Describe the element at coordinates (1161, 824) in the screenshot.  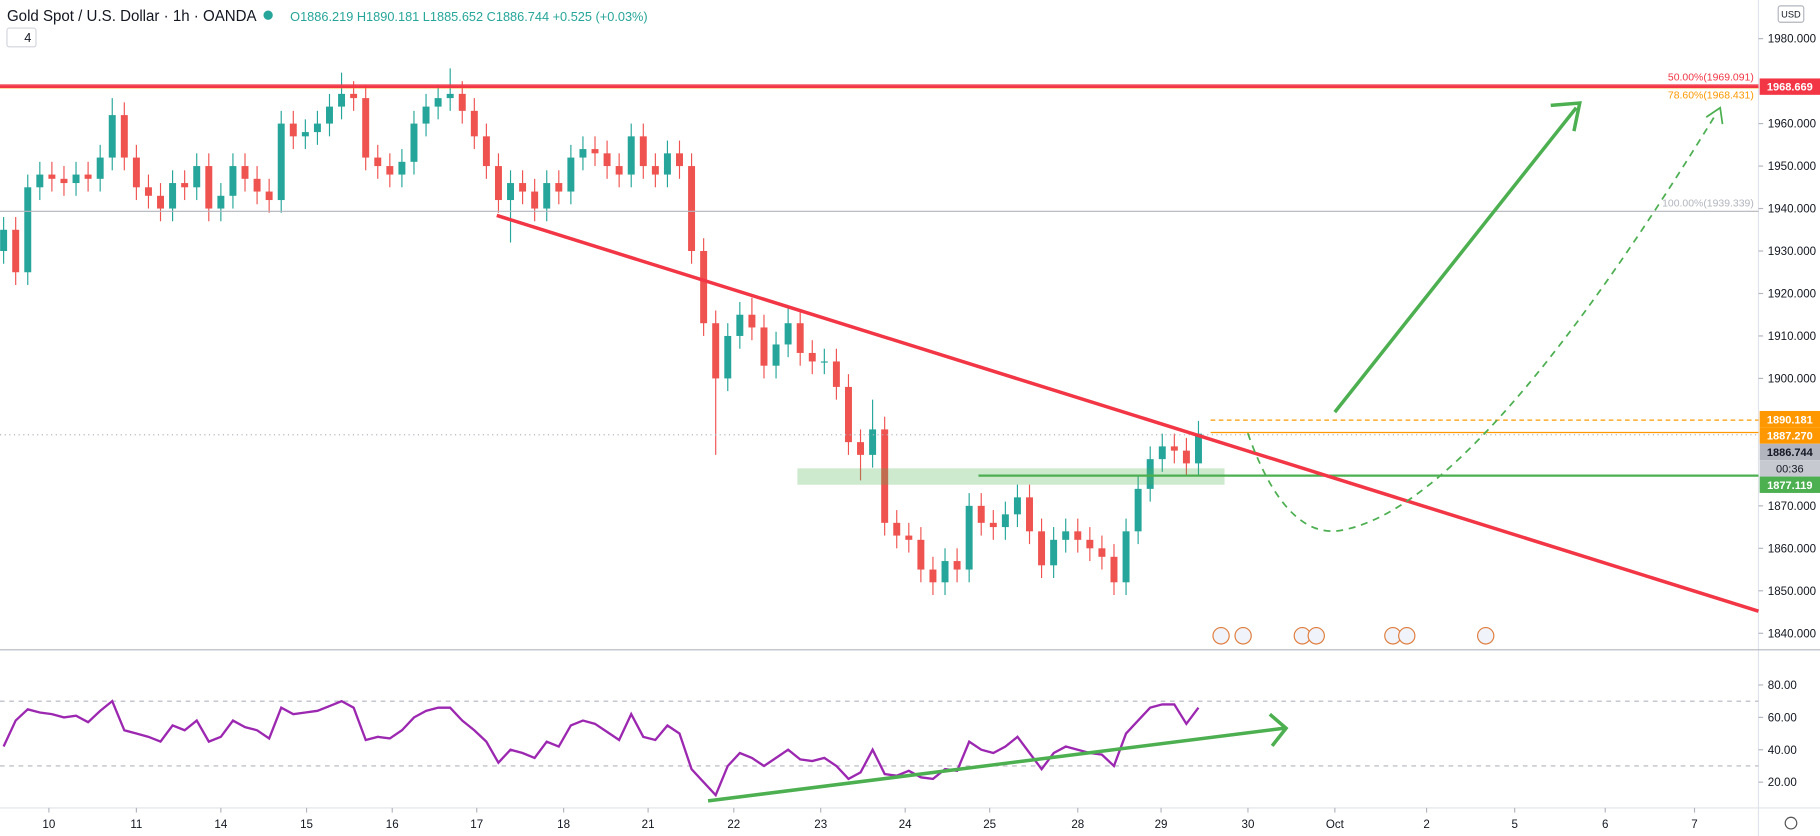
I see `x-tick-label: 29` at that location.